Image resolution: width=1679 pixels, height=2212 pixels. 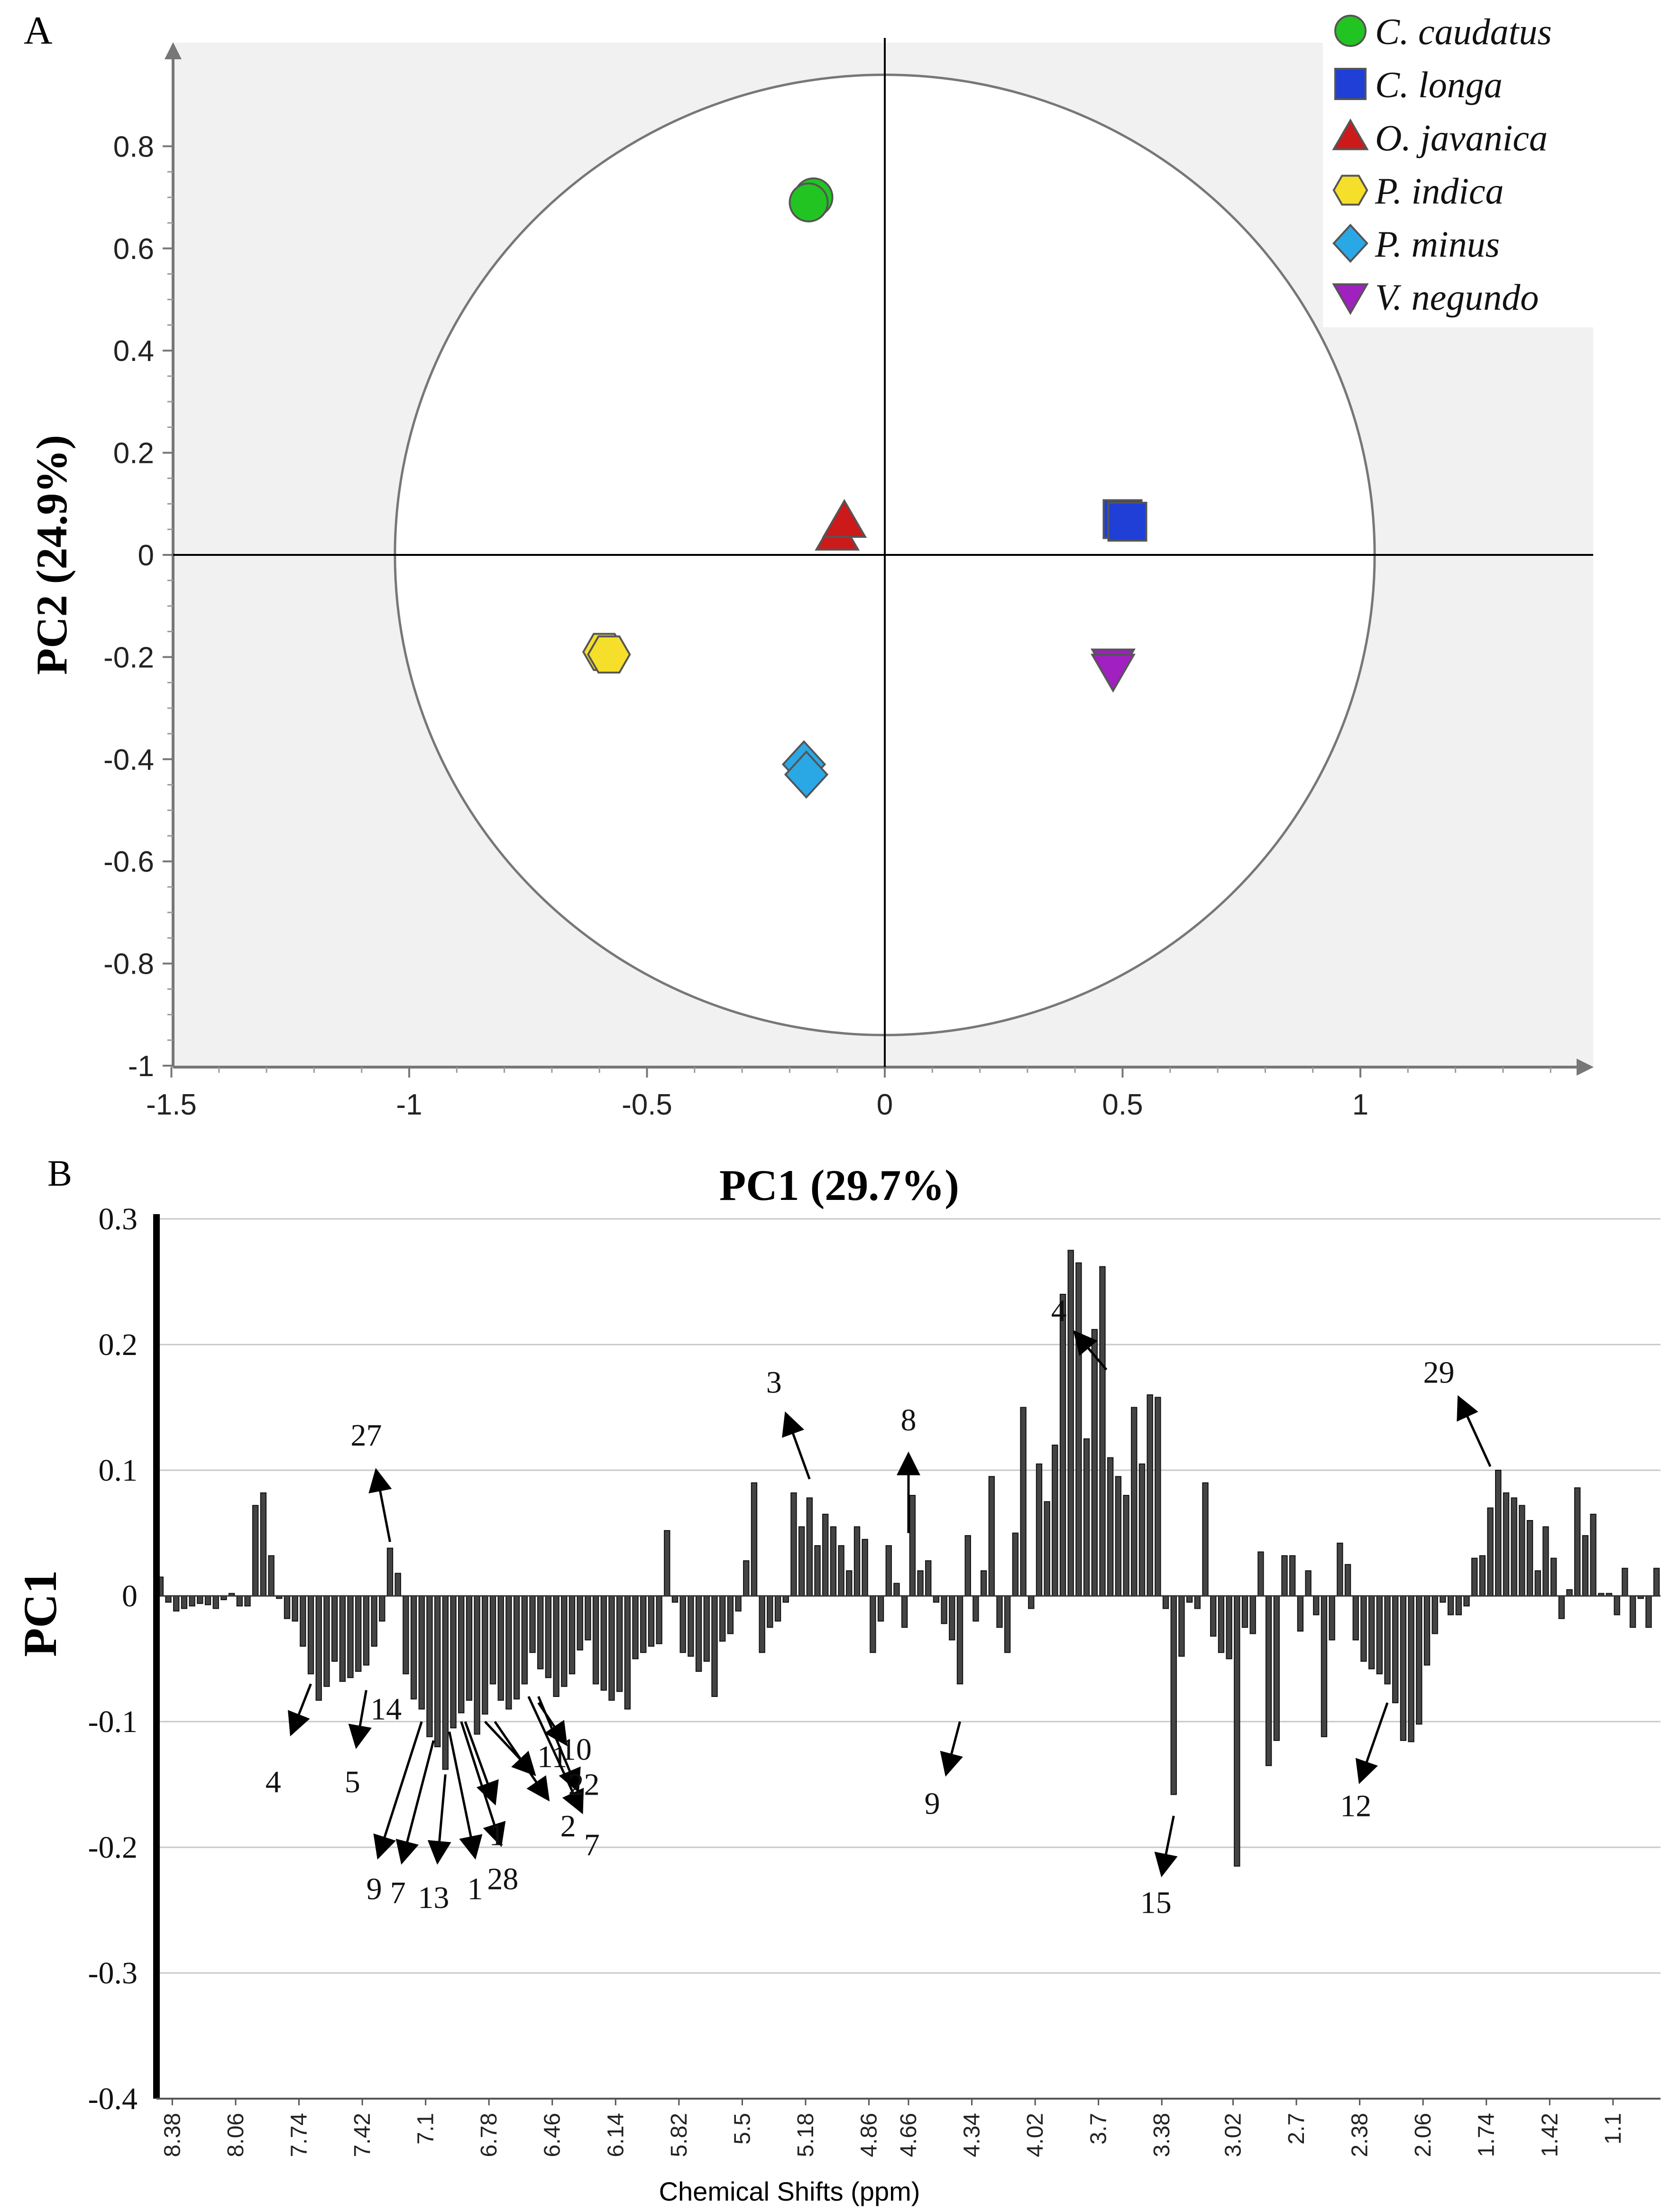 I want to click on y-tick-label-b: -0.3, so click(x=113, y=1973).